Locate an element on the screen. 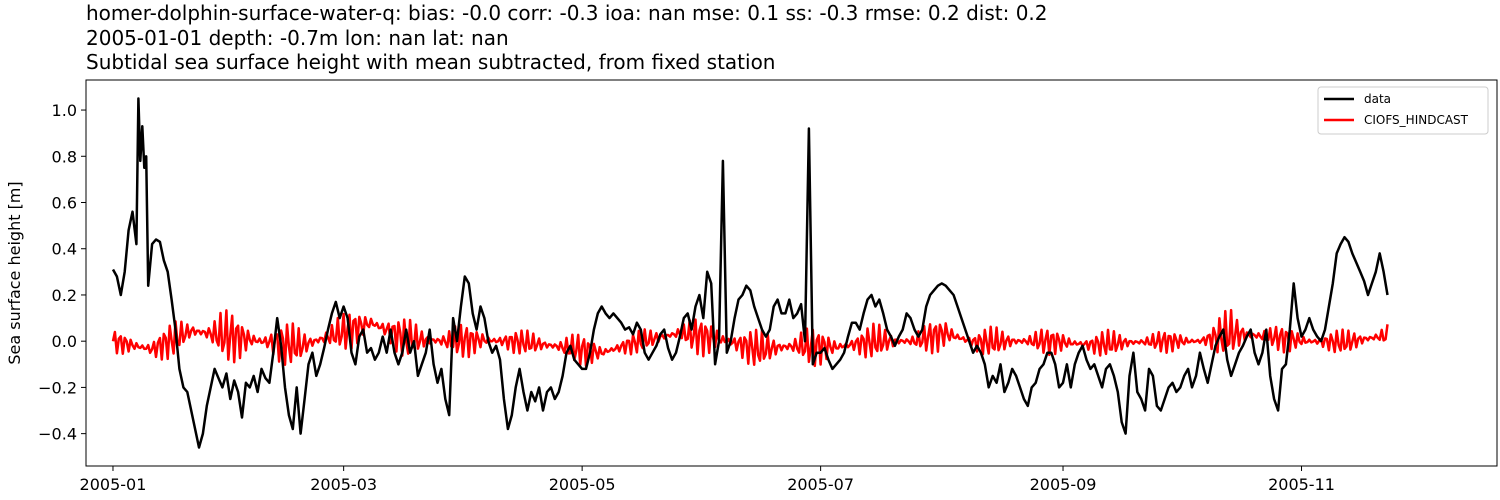  series-line-ciofs-hindcast is located at coordinates (750, 338).